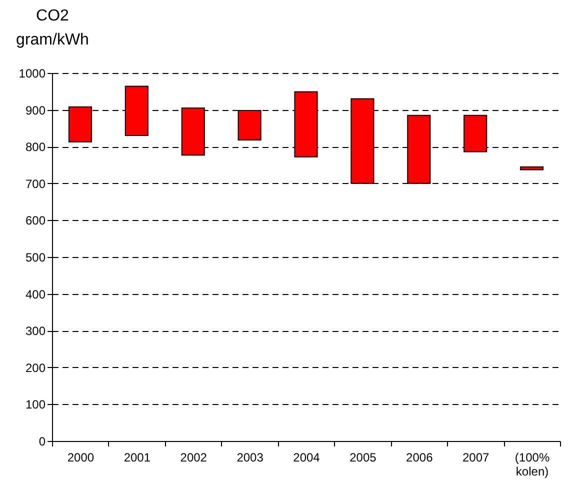  What do you see at coordinates (35, 294) in the screenshot?
I see `y-tick-label: 400` at bounding box center [35, 294].